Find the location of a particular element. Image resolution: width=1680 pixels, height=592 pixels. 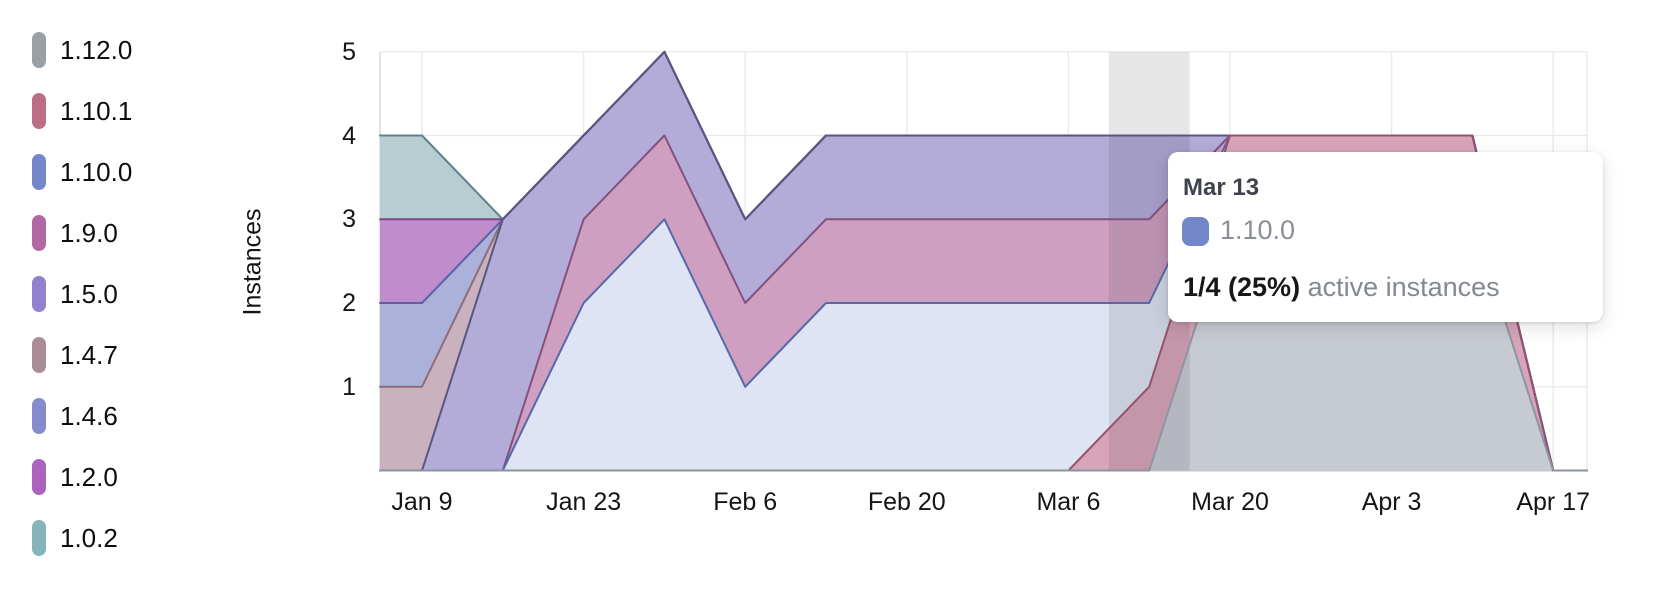

legend-item-1.5.0: 1.5.0 is located at coordinates (75, 294).